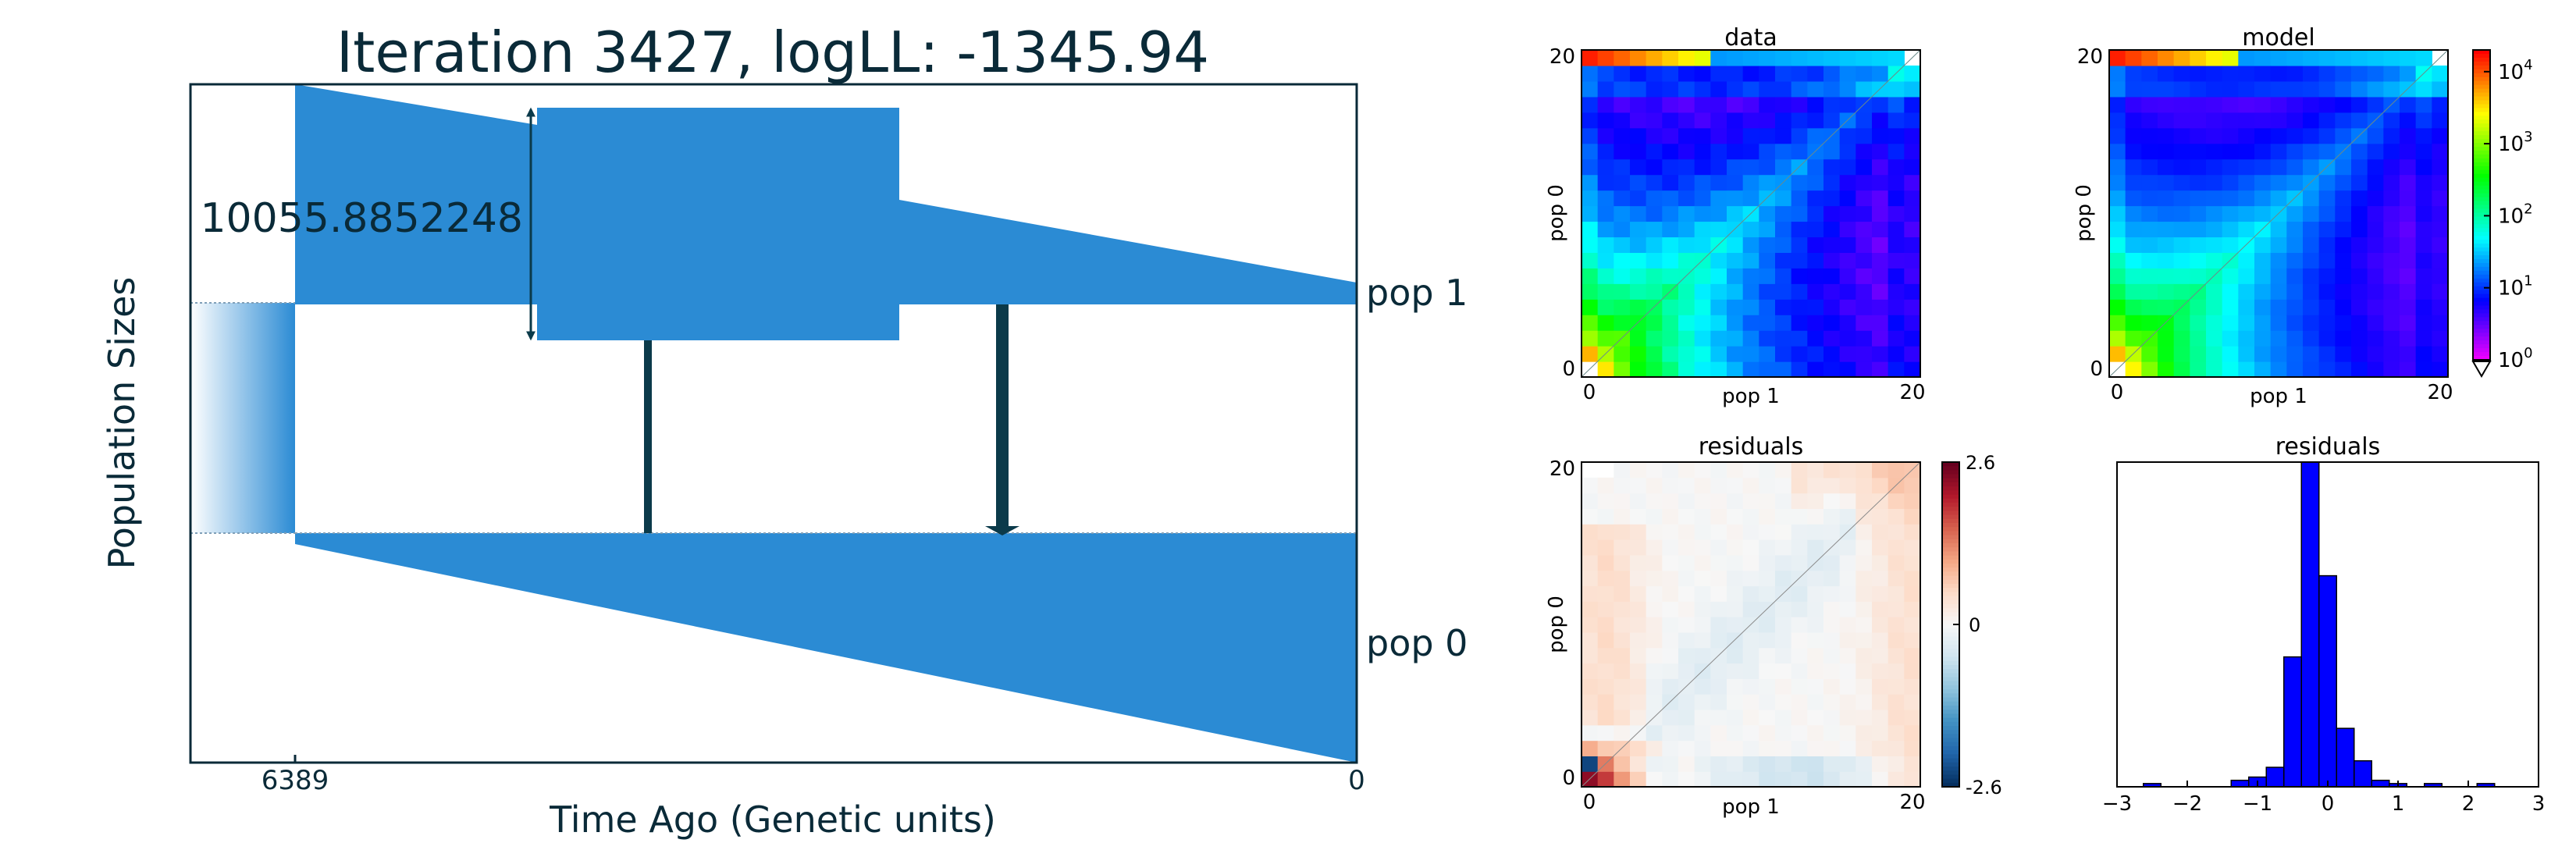 This screenshot has height=843, width=2576. What do you see at coordinates (122, 423) in the screenshot?
I see `model-ylabel: Population Sizes` at bounding box center [122, 423].